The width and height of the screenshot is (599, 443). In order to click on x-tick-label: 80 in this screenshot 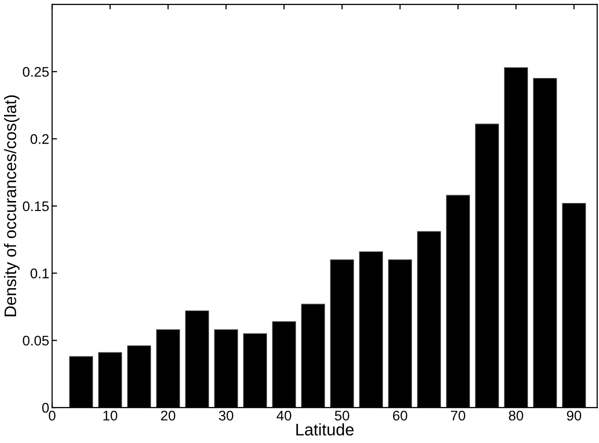, I will do `click(516, 415)`.